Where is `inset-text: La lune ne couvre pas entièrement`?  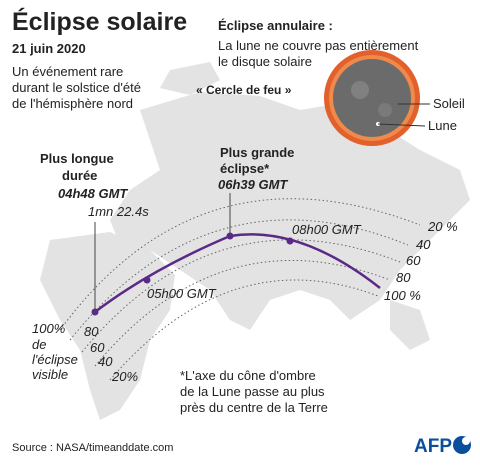 inset-text: La lune ne couvre pas entièrement is located at coordinates (318, 45).